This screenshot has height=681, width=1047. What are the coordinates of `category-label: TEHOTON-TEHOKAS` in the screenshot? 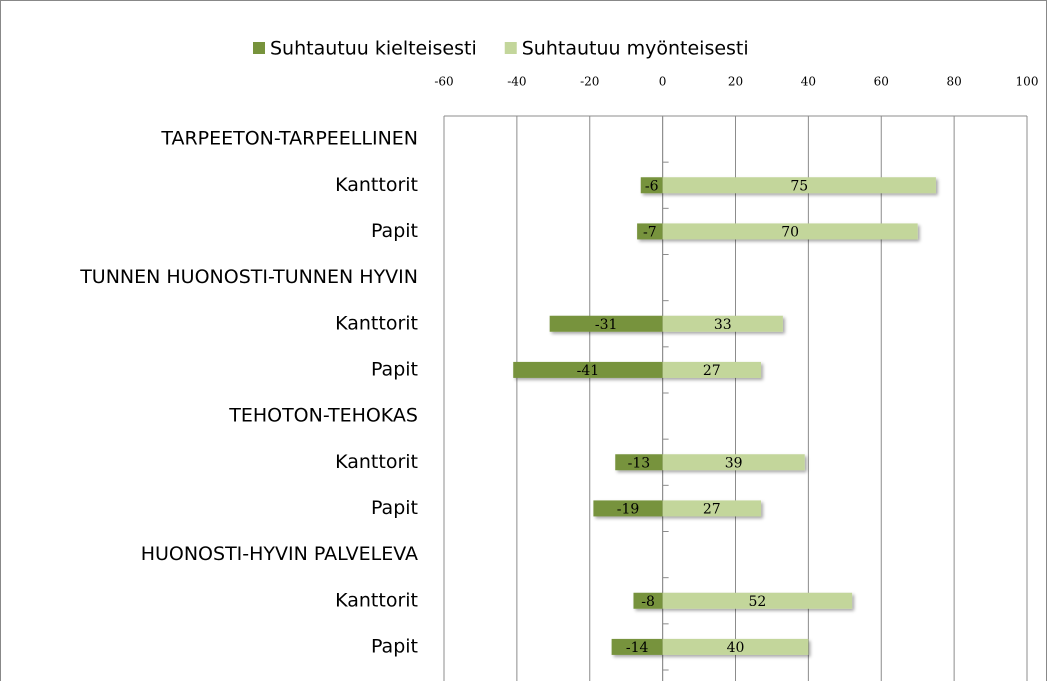 It's located at (323, 416).